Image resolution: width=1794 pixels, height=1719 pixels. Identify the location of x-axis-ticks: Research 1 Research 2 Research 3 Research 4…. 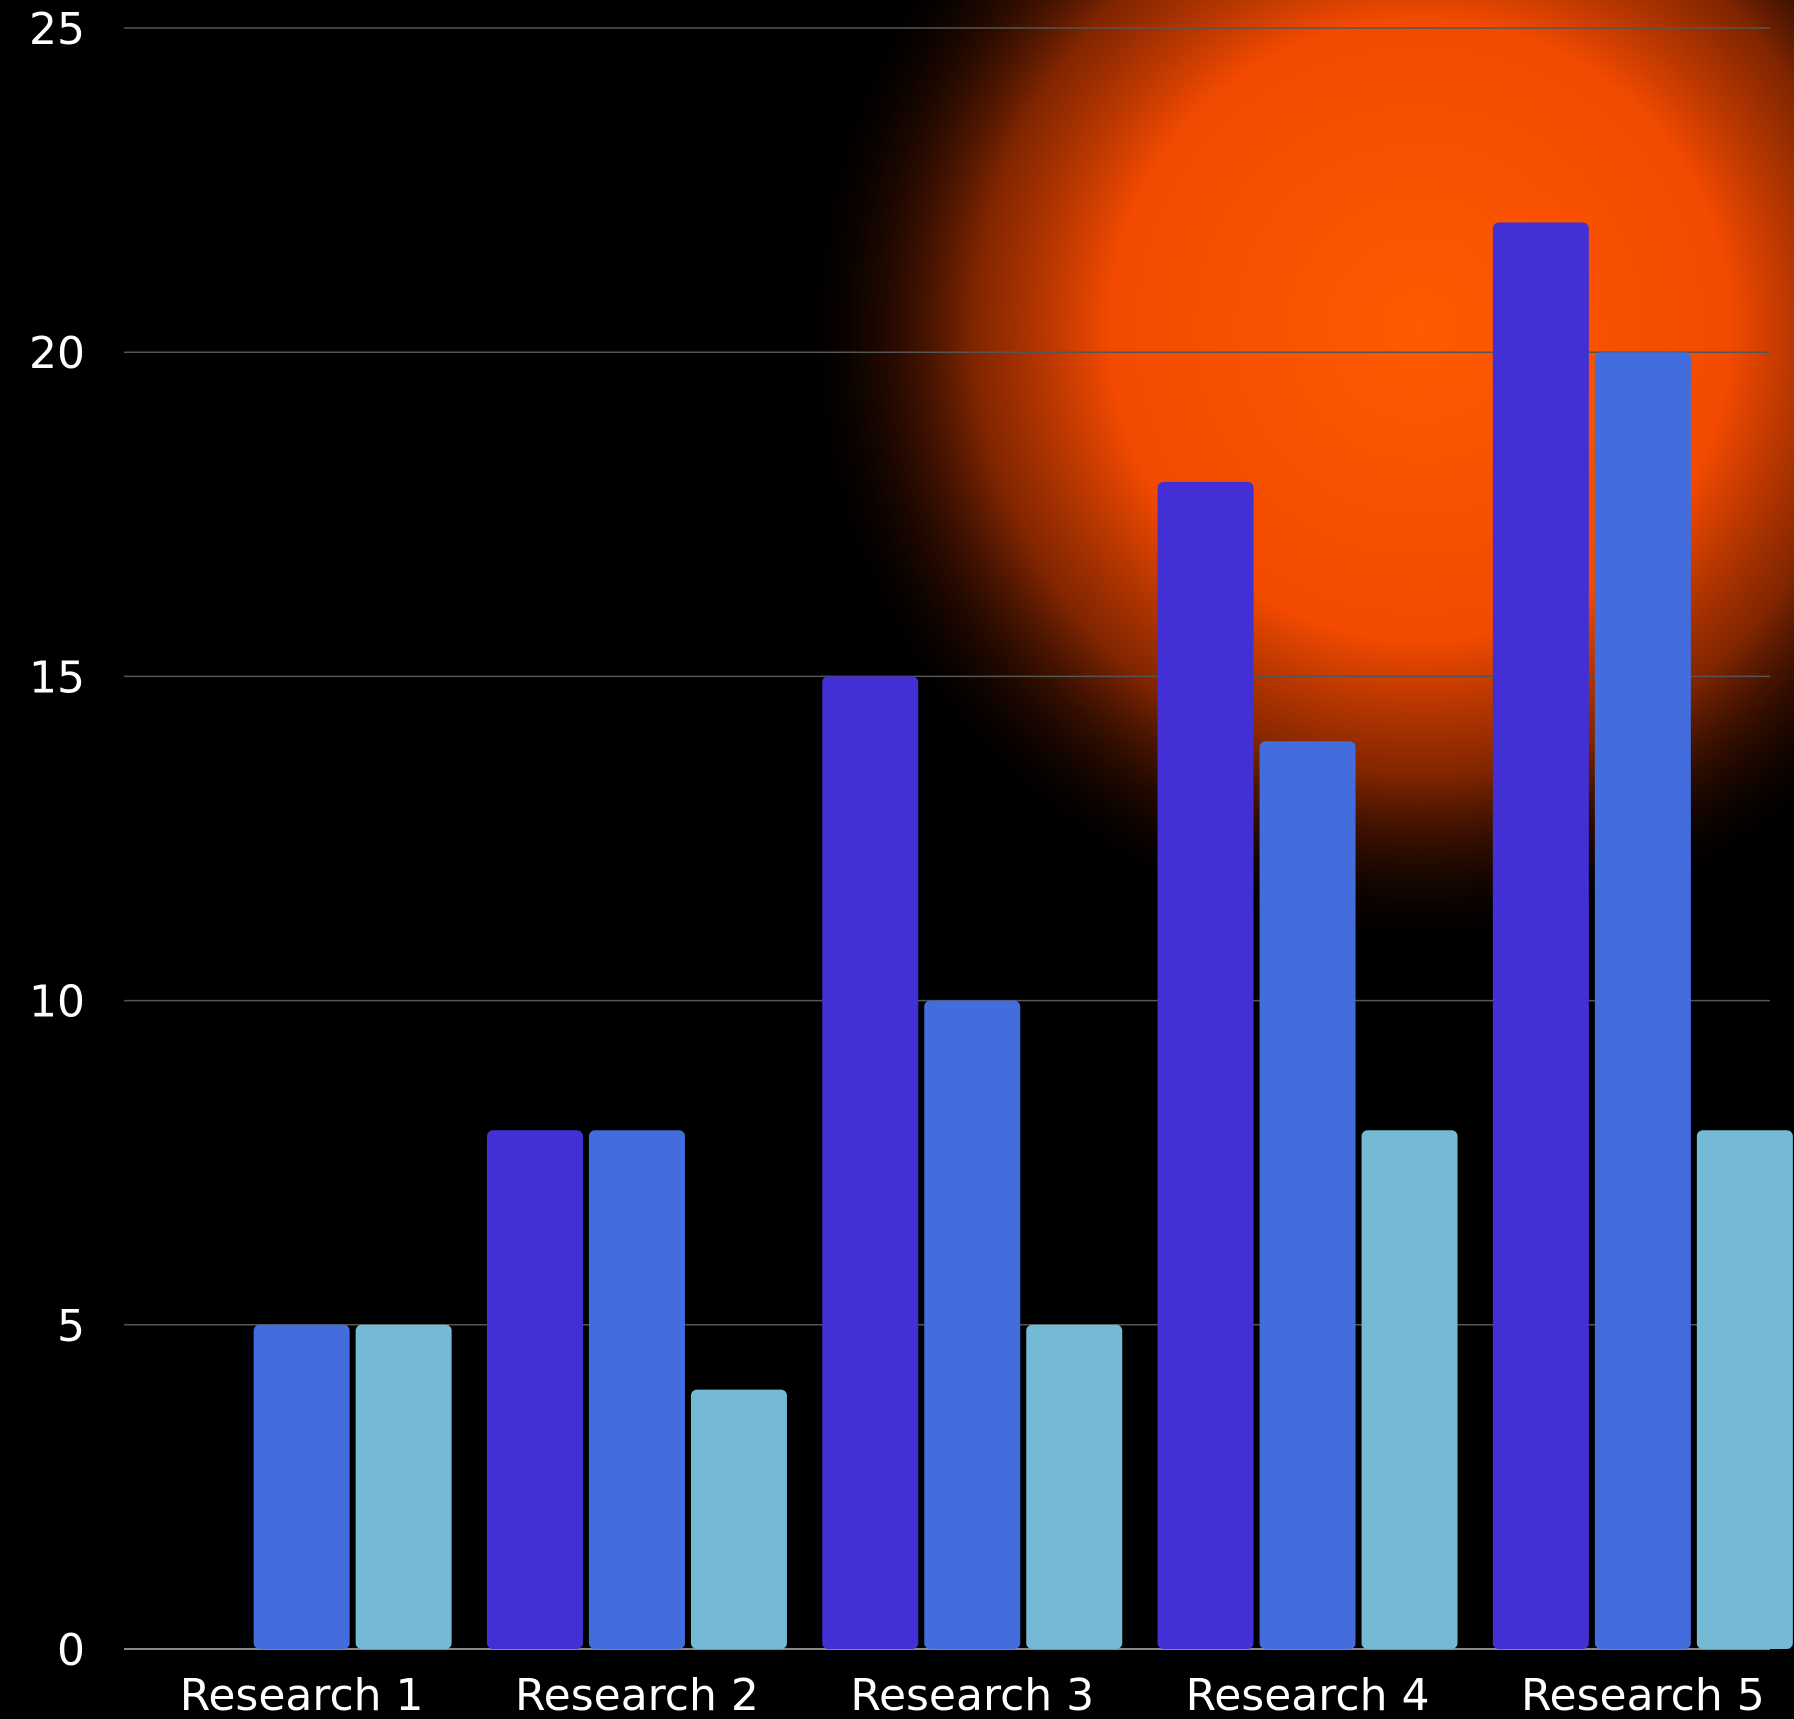
(972, 1694).